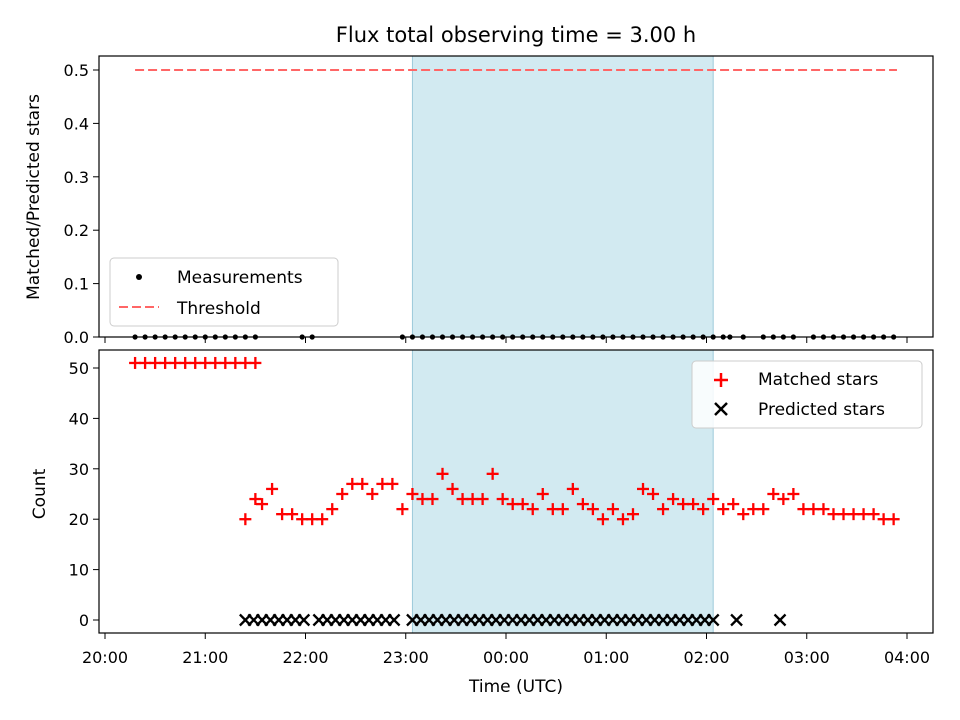  What do you see at coordinates (79, 368) in the screenshot?
I see `bottom-y-tick-label: 50` at bounding box center [79, 368].